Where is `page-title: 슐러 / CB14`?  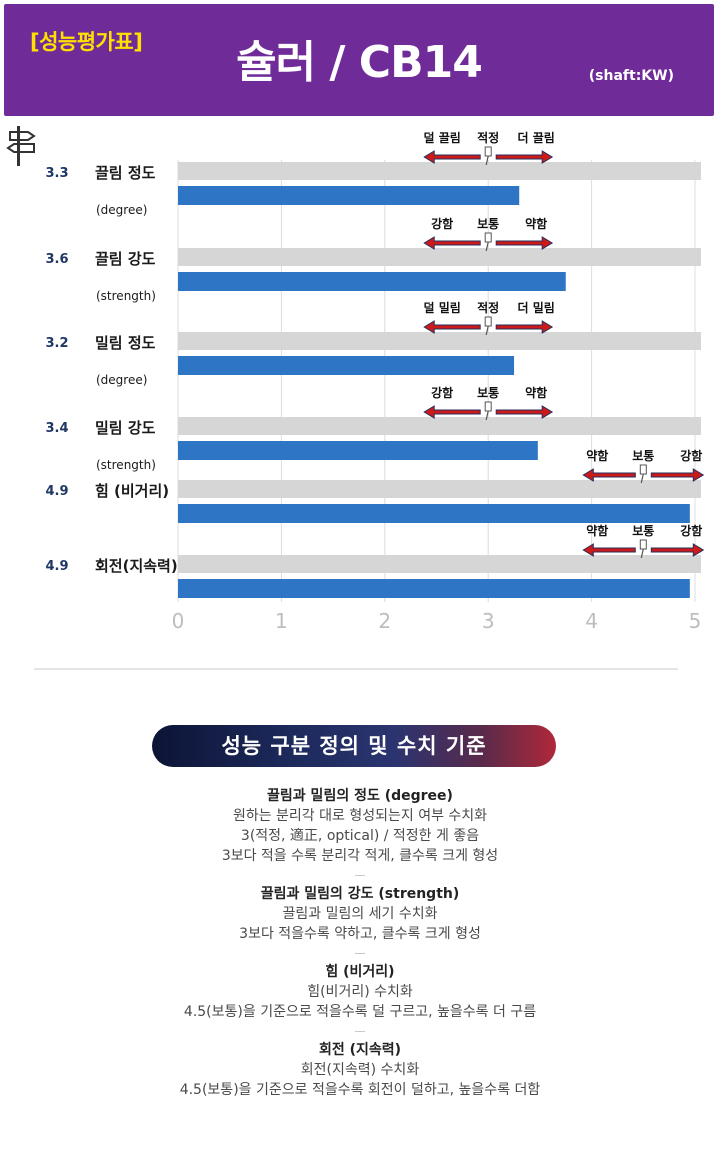 page-title: 슐러 / CB14 is located at coordinates (359, 62).